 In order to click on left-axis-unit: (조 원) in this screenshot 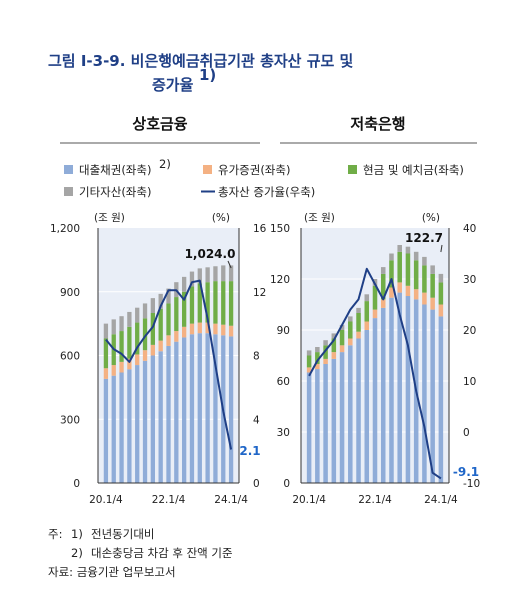, I will do `click(109, 218)`.